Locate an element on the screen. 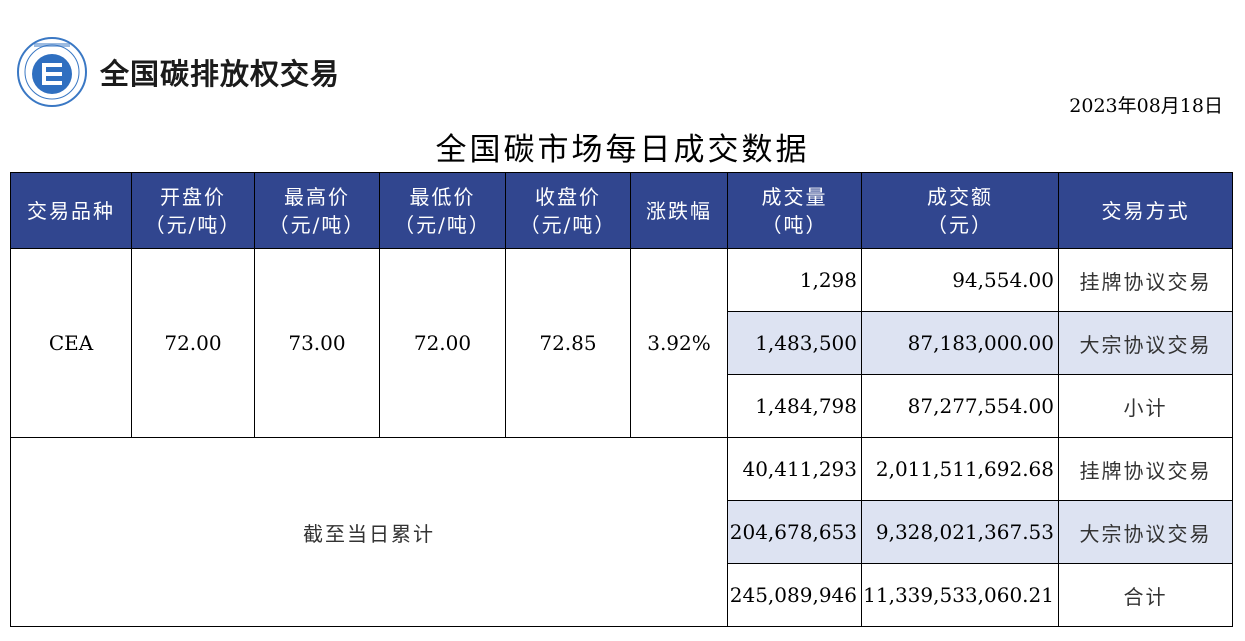 The width and height of the screenshot is (1245, 641). header-volume: 成交量 （吨） is located at coordinates (794, 210).